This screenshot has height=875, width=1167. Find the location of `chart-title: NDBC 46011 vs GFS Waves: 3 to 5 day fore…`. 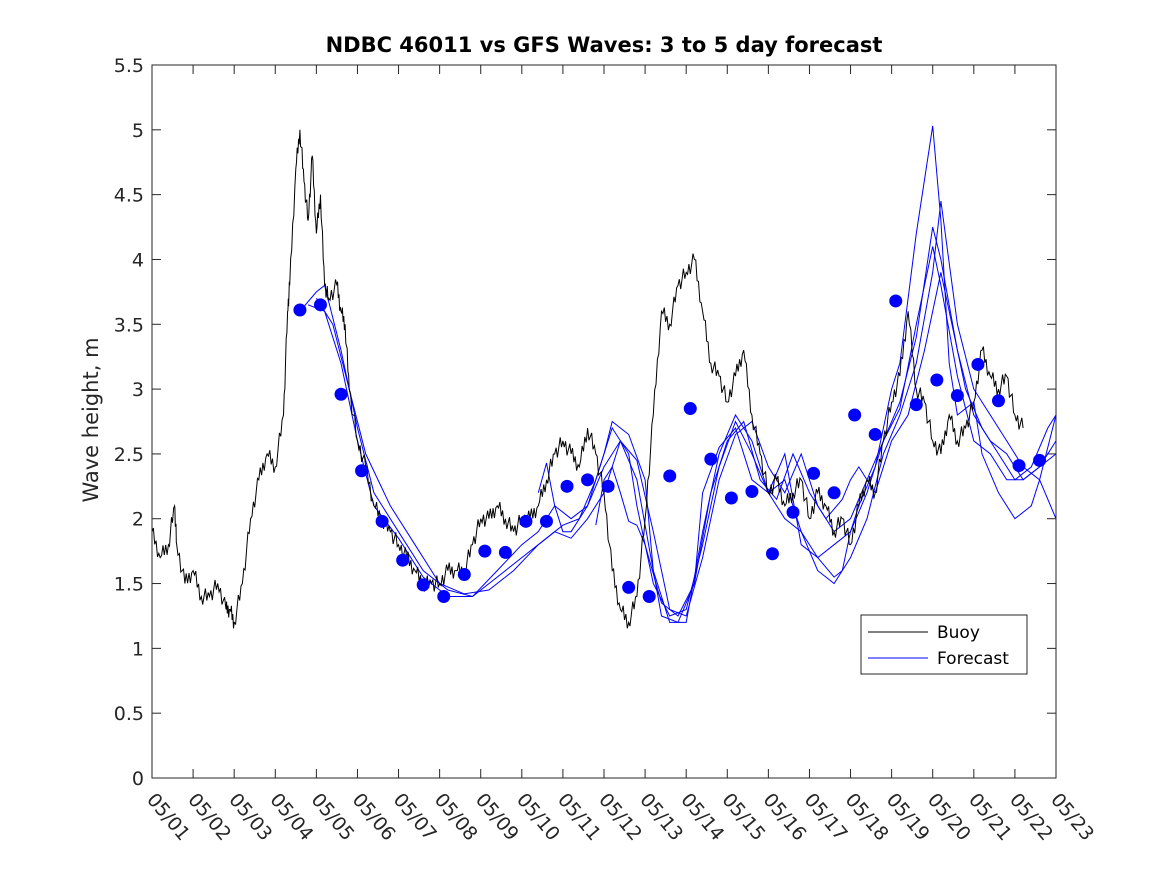

chart-title: NDBC 46011 vs GFS Waves: 3 to 5 day fore… is located at coordinates (604, 45).